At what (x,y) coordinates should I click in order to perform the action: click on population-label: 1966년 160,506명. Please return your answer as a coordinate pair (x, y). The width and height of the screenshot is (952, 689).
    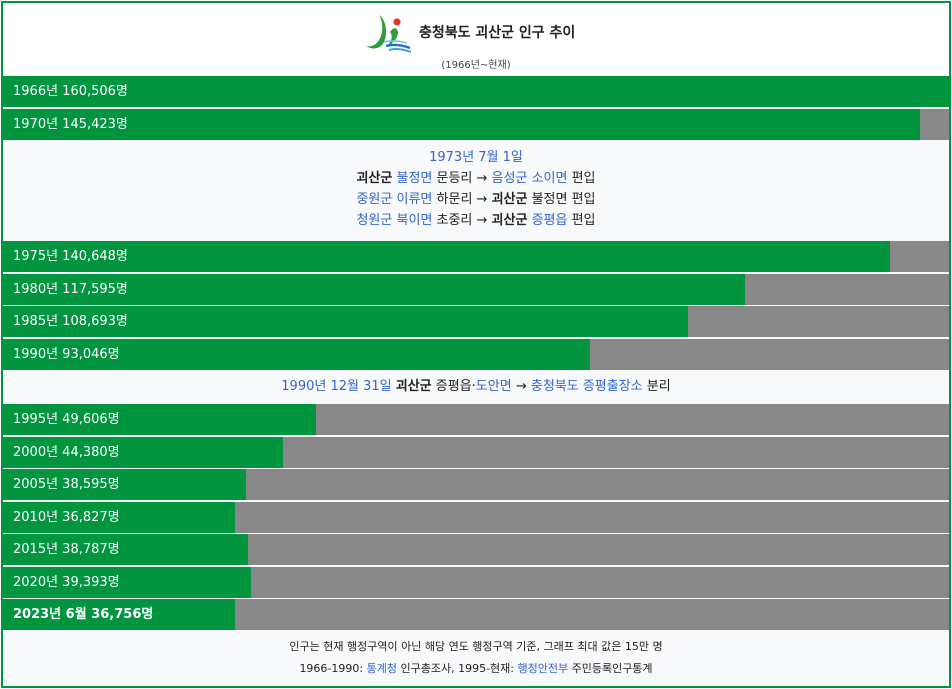
    Looking at the image, I should click on (70, 91).